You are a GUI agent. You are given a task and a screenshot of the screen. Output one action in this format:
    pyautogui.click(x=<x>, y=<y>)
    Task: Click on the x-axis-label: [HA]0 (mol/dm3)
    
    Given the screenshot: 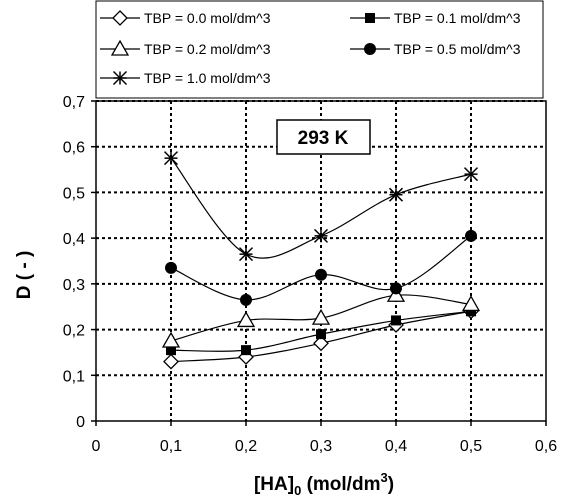 What is the action you would take?
    pyautogui.click(x=324, y=484)
    